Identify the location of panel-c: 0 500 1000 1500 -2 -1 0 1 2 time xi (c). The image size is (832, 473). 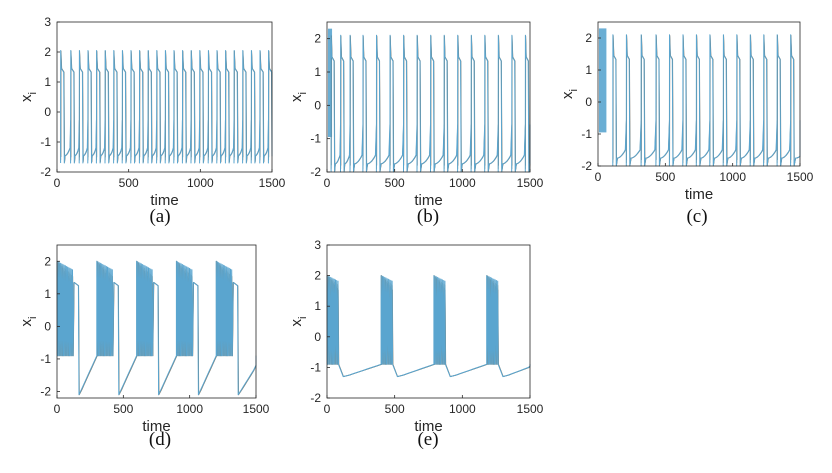
(686, 124).